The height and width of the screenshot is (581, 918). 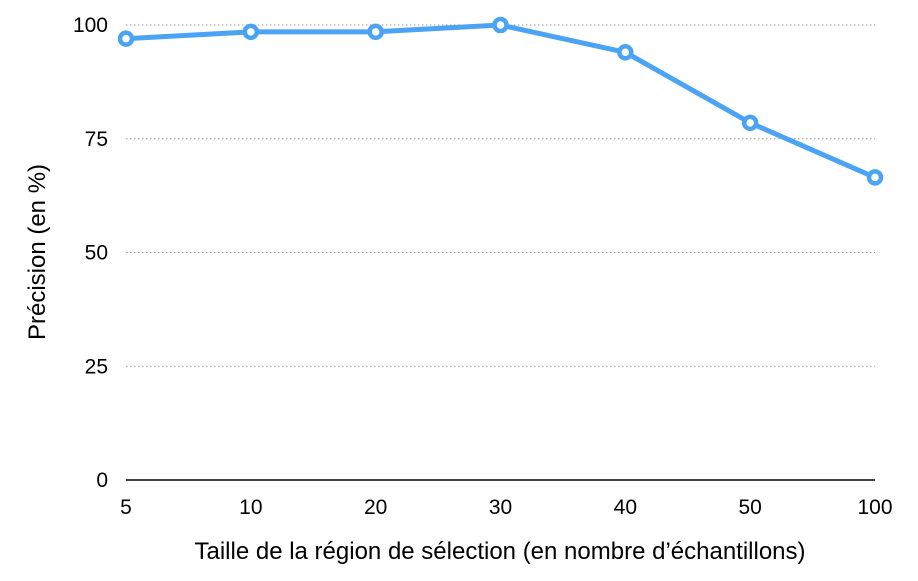 What do you see at coordinates (250, 507) in the screenshot?
I see `x-tick-label: 10` at bounding box center [250, 507].